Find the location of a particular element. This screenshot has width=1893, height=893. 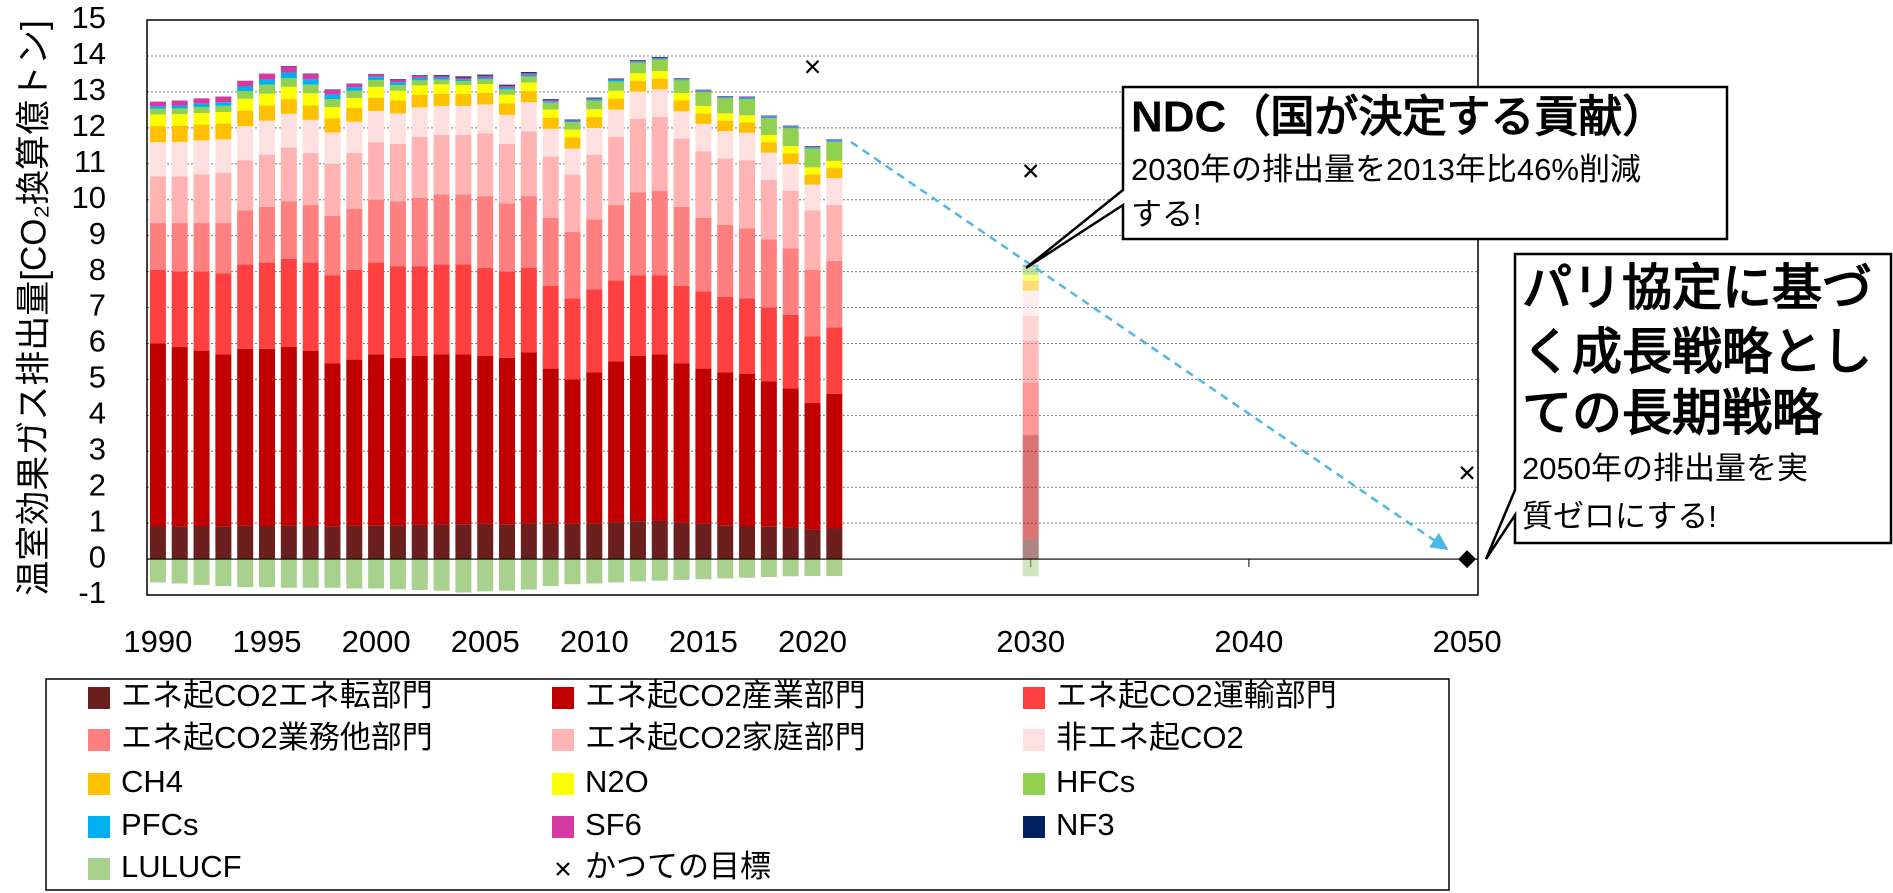

paris-callout is located at coordinates (1688, 406).